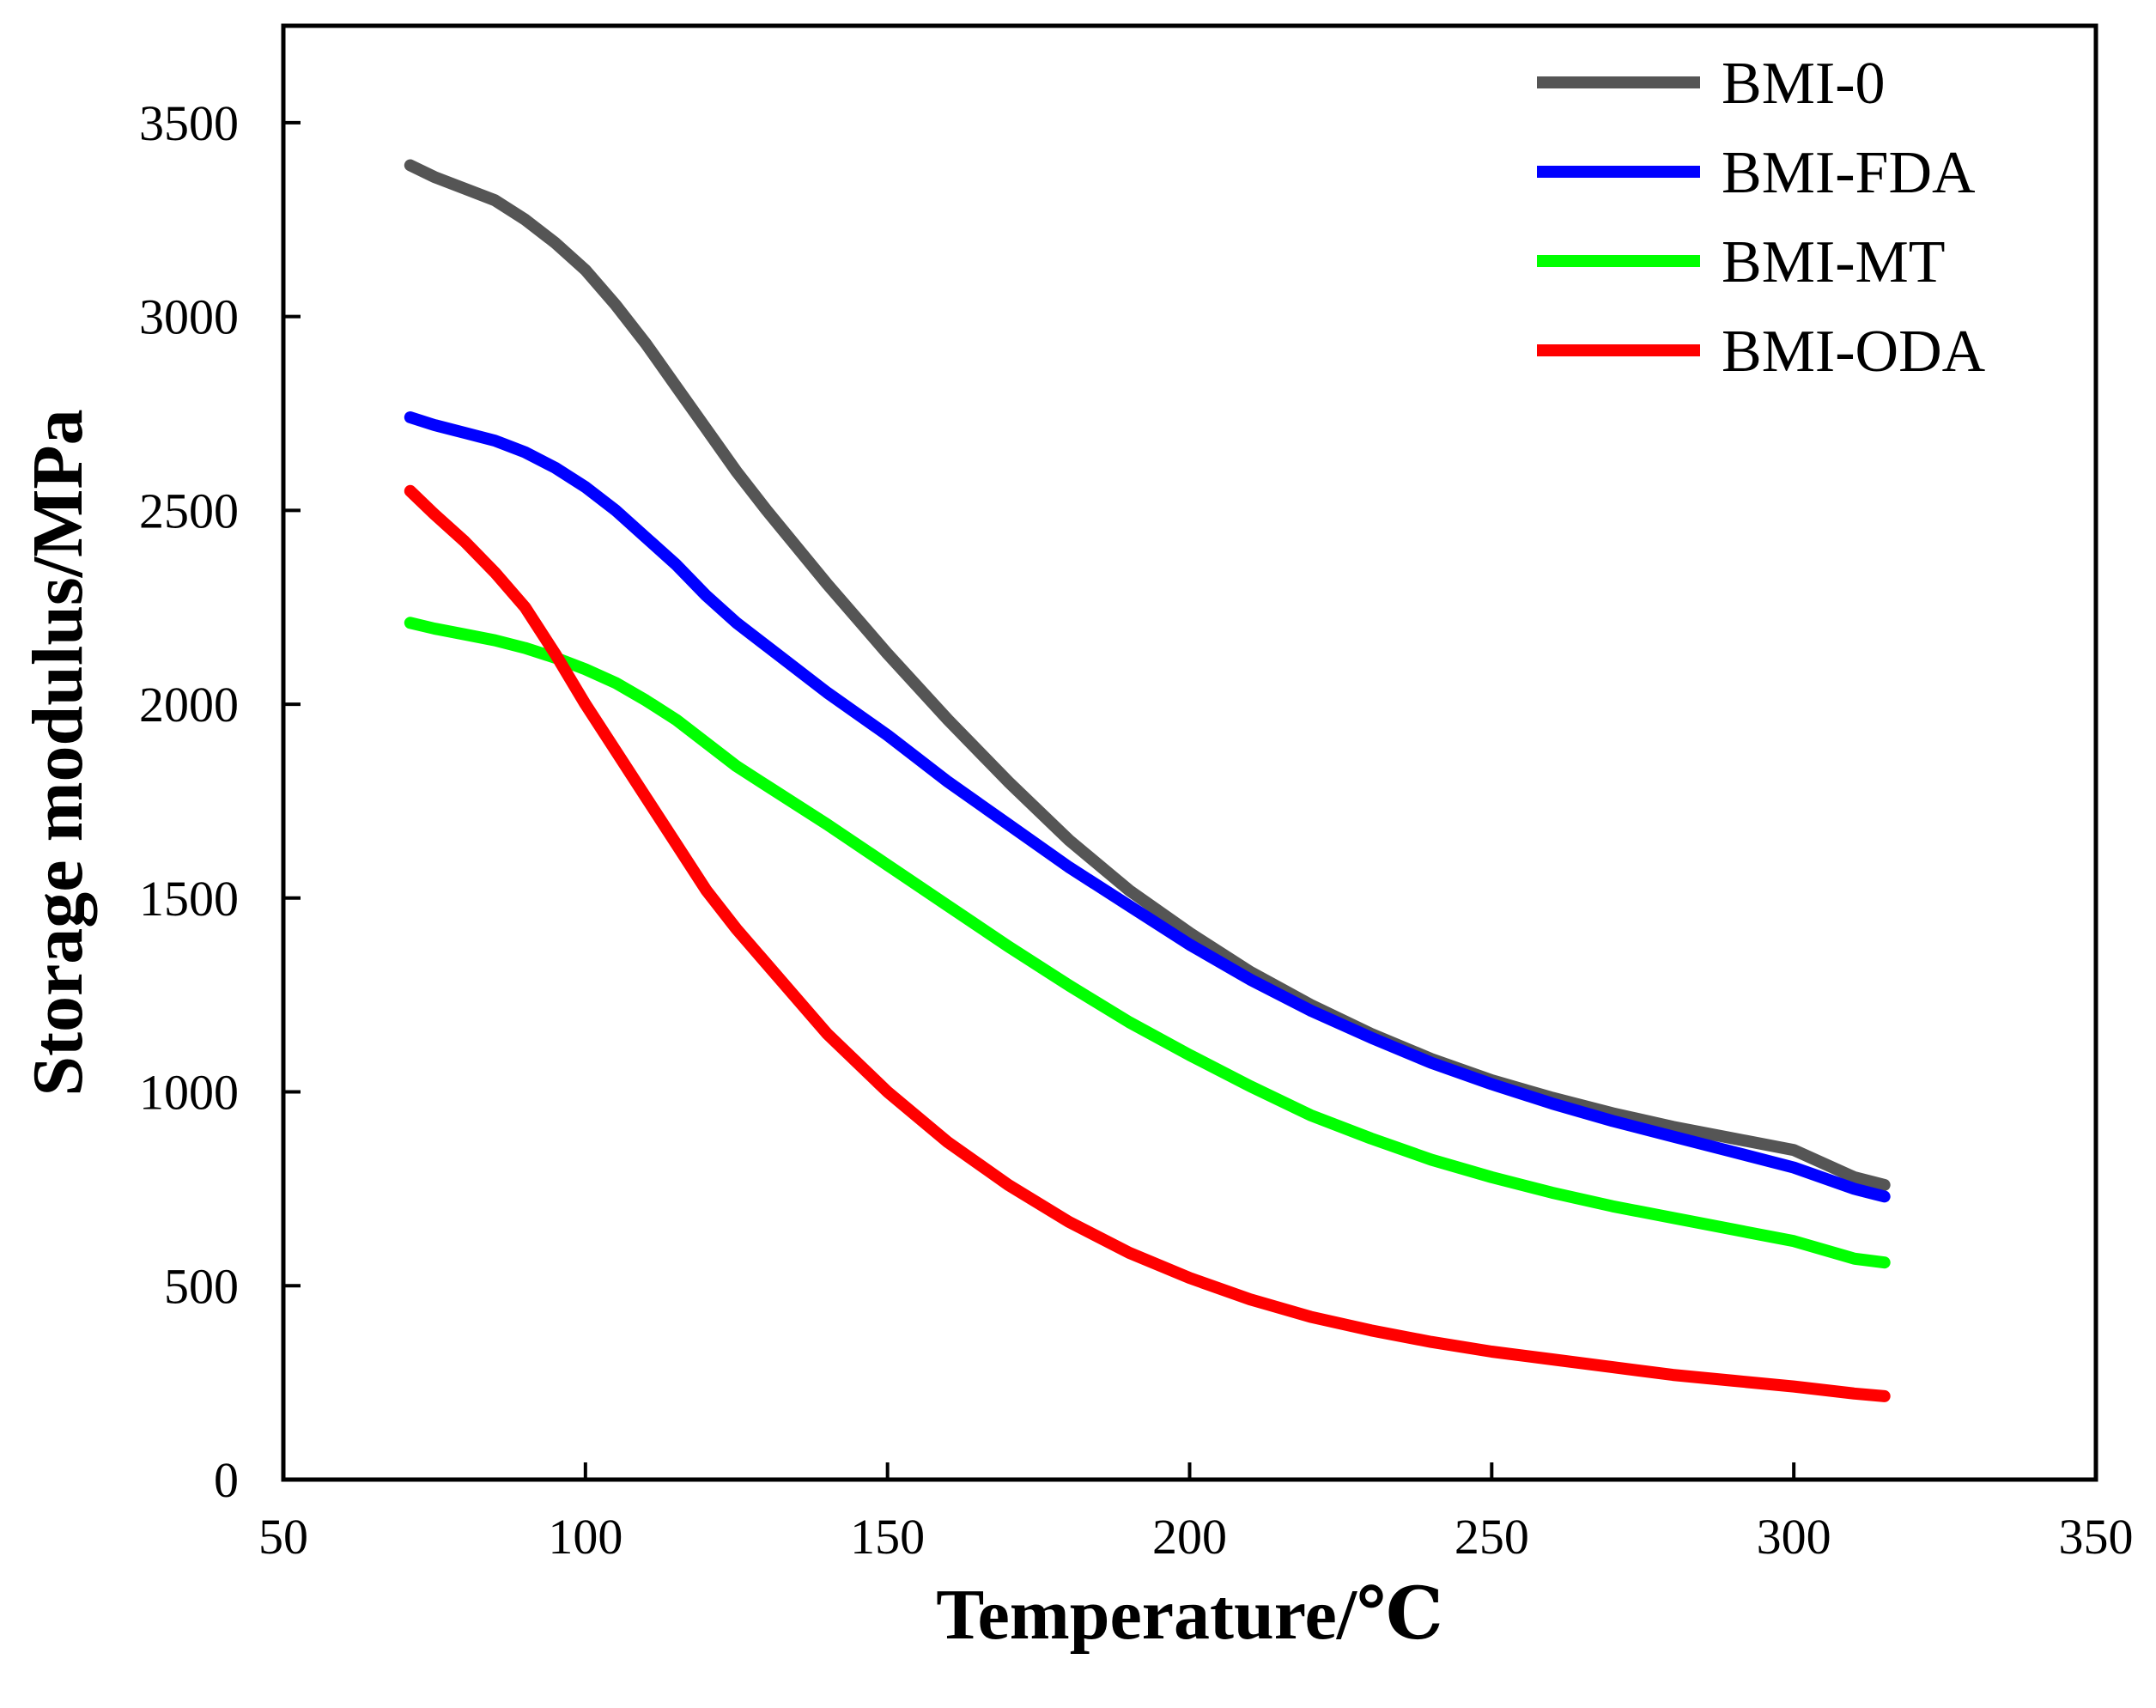 The width and height of the screenshot is (2156, 1708). I want to click on y-tick-label: 2000, so click(189, 704).